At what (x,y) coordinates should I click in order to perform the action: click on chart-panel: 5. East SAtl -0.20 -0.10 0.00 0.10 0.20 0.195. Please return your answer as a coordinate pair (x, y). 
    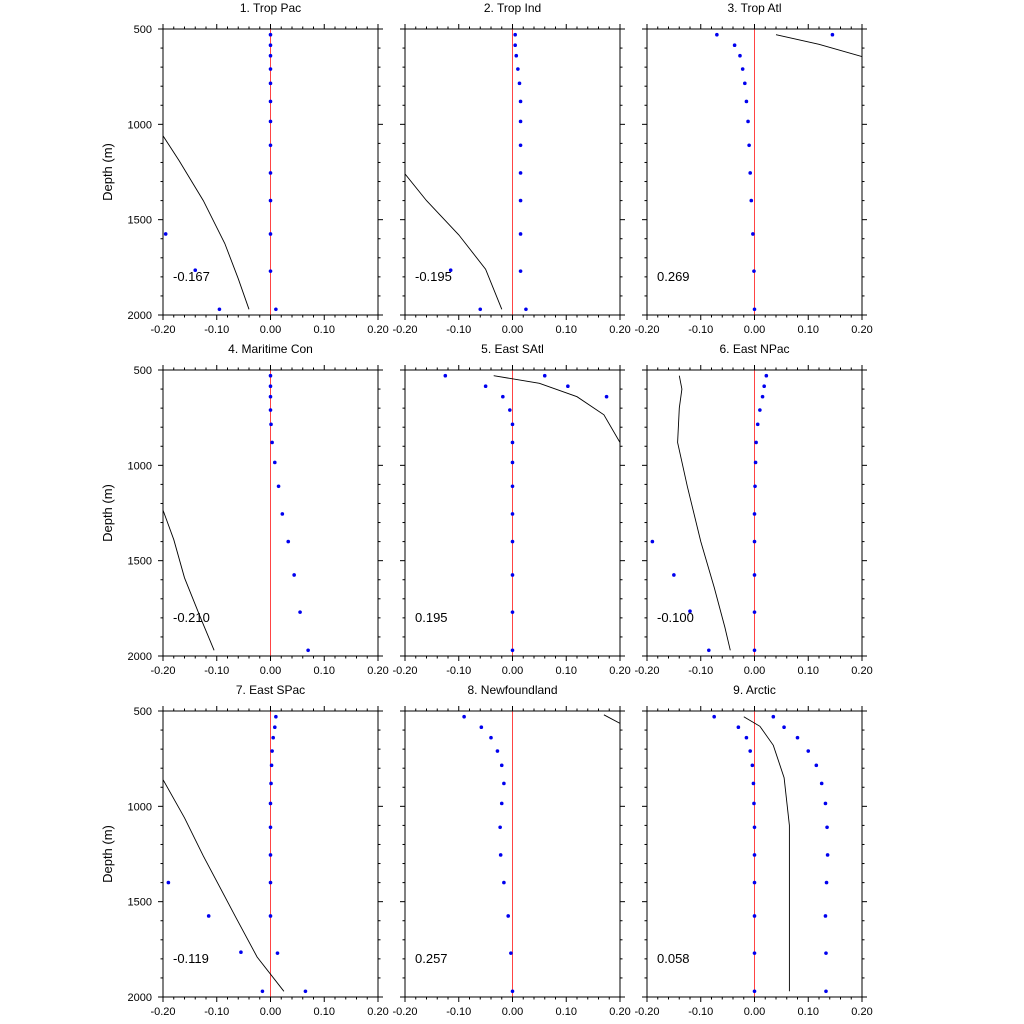
    Looking at the image, I should click on (511, 509).